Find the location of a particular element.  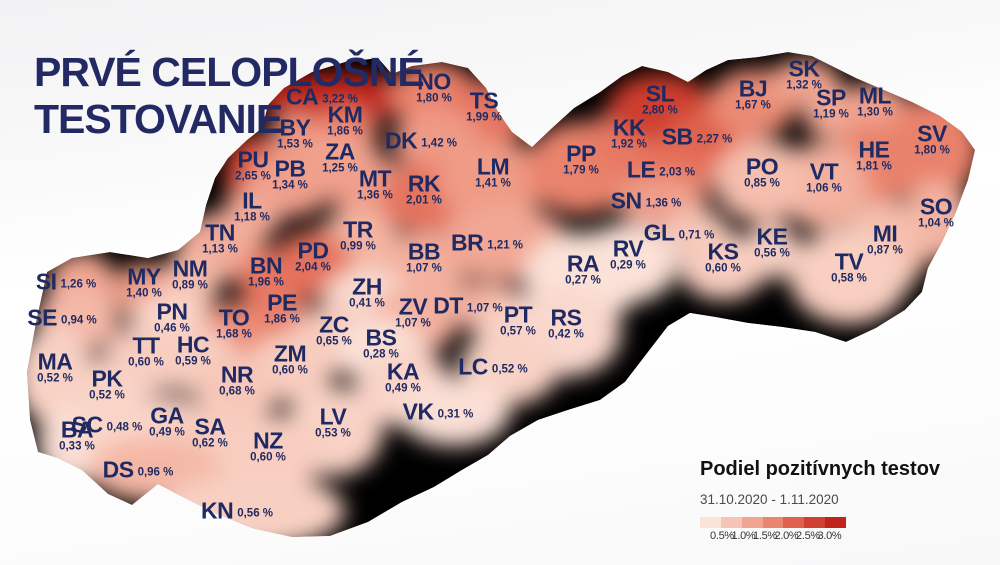

district-label-ga: GA 0,49 % is located at coordinates (167, 421).